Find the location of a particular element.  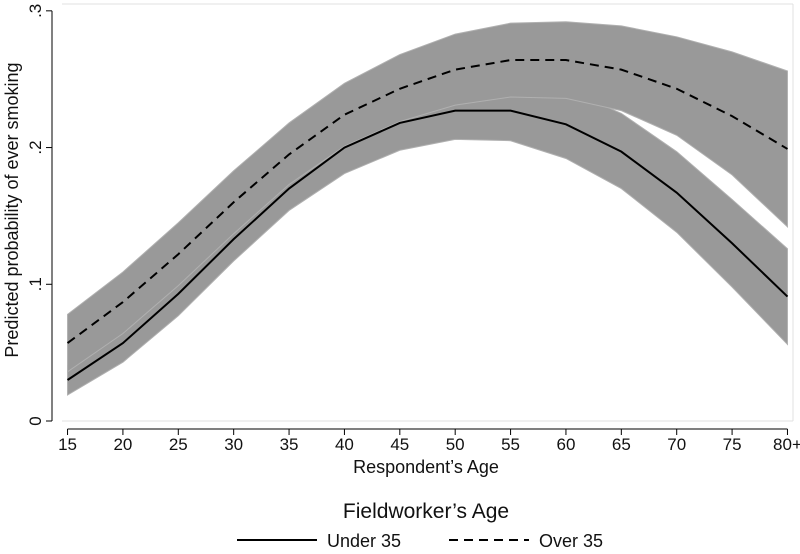

x-tick-label: 70 is located at coordinates (676, 444).